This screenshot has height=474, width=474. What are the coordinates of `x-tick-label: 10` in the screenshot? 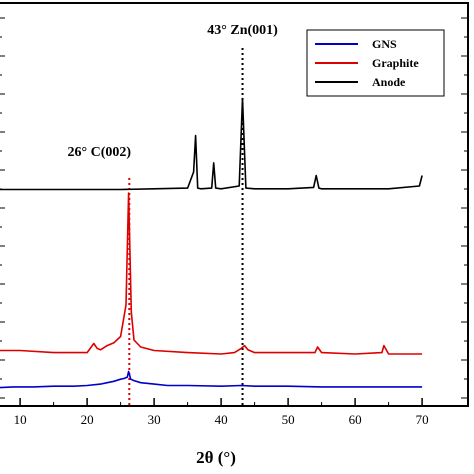 It's located at (20, 419).